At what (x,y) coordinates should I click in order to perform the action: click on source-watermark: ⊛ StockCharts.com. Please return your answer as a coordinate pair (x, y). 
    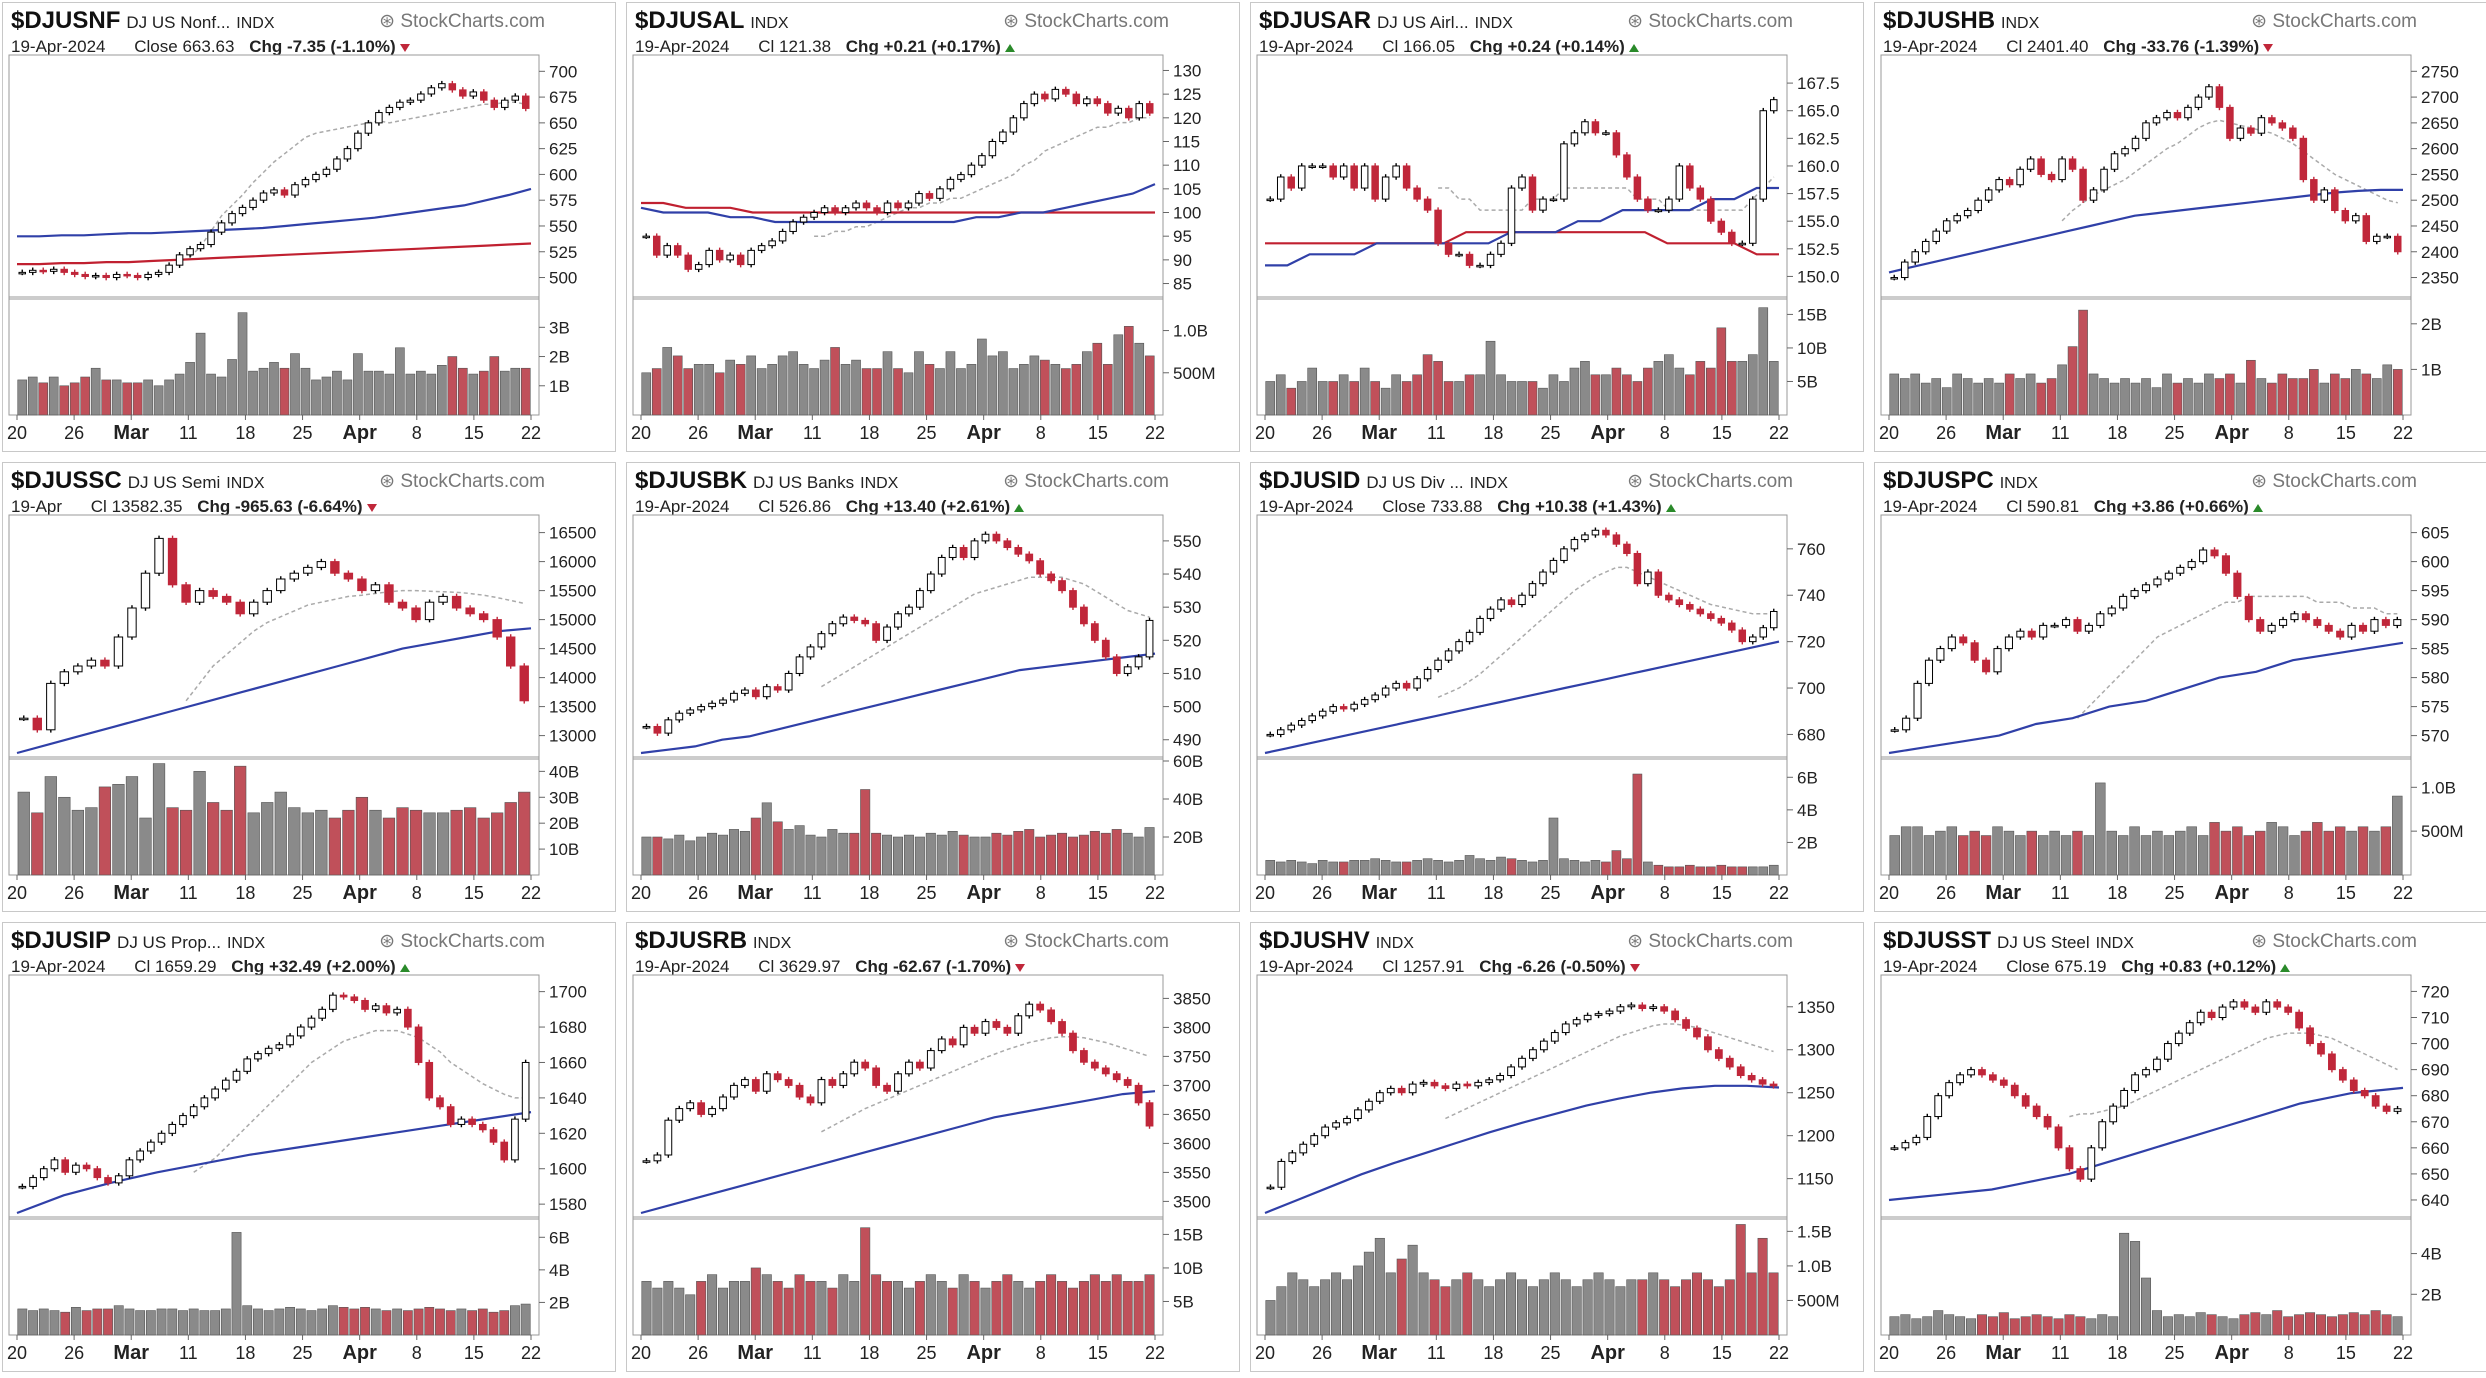
    Looking at the image, I should click on (462, 941).